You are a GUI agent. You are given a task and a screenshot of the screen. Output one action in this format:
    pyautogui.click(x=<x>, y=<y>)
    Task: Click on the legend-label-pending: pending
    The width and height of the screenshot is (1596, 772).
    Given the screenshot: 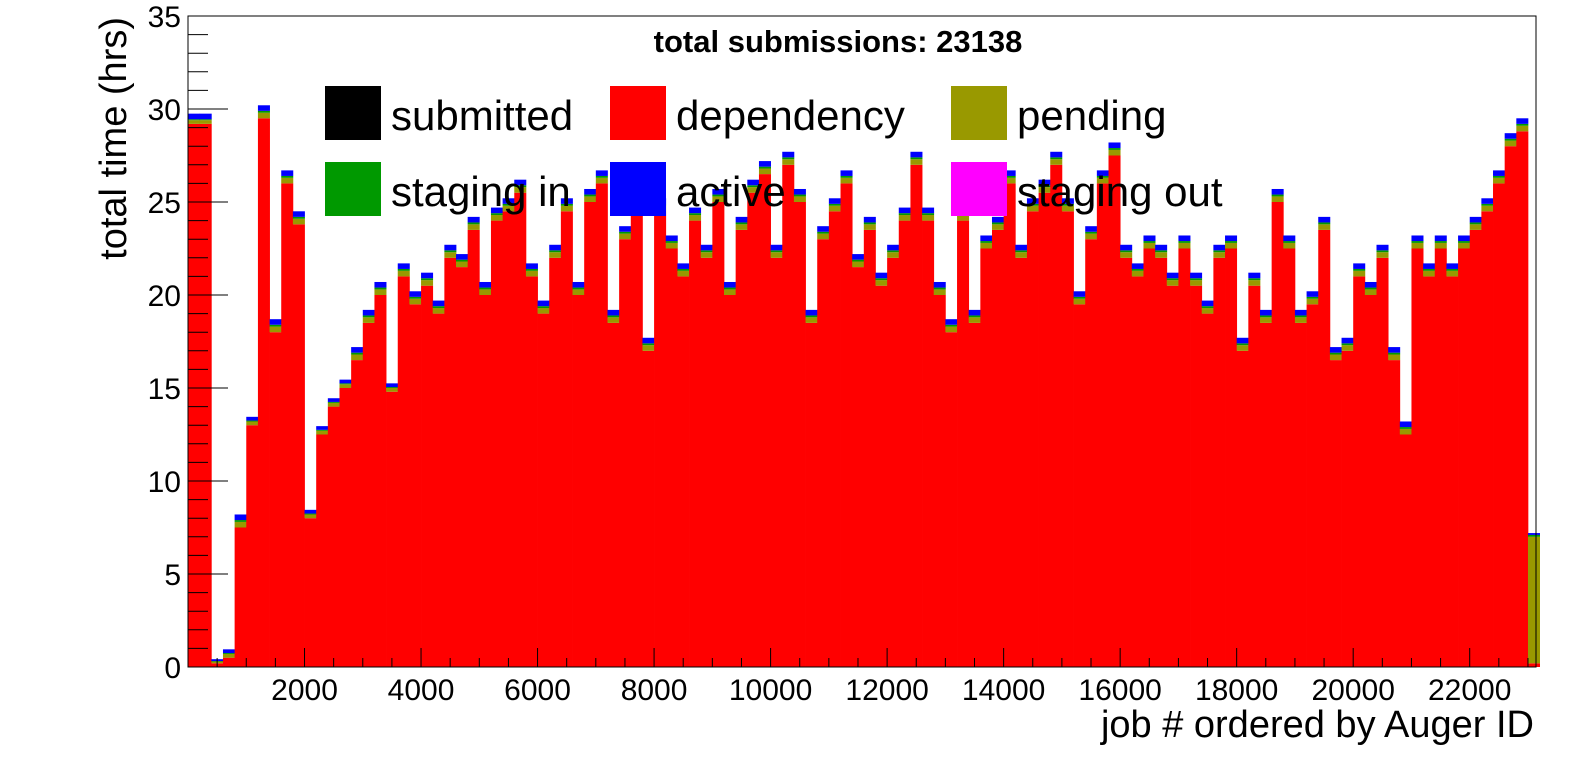 What is the action you would take?
    pyautogui.click(x=1091, y=115)
    